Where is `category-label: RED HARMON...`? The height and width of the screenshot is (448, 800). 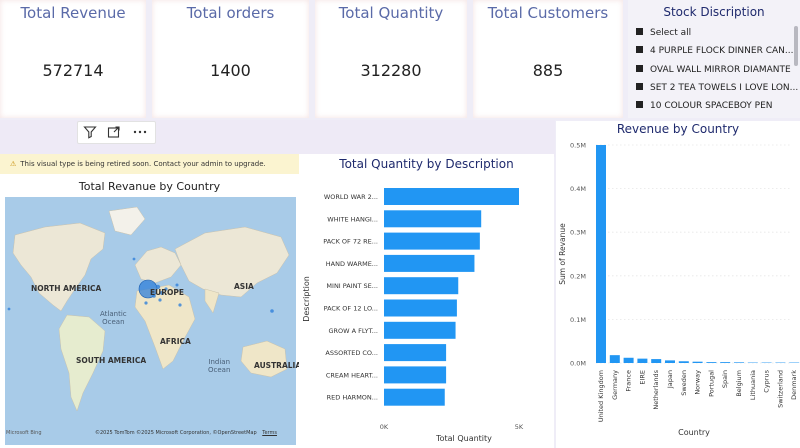 category-label: RED HARMON... is located at coordinates (352, 398).